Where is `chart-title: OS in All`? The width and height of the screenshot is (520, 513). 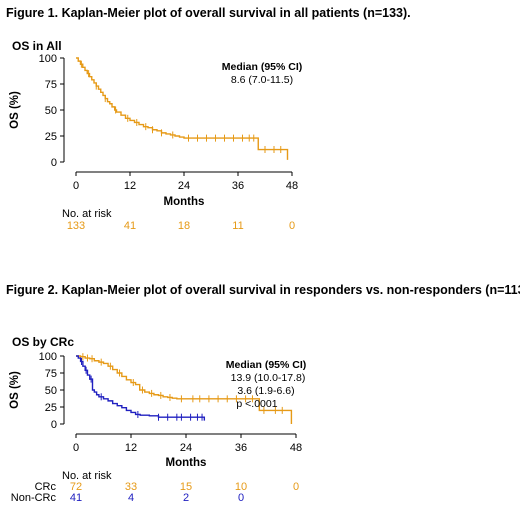
chart-title: OS in All is located at coordinates (37, 46).